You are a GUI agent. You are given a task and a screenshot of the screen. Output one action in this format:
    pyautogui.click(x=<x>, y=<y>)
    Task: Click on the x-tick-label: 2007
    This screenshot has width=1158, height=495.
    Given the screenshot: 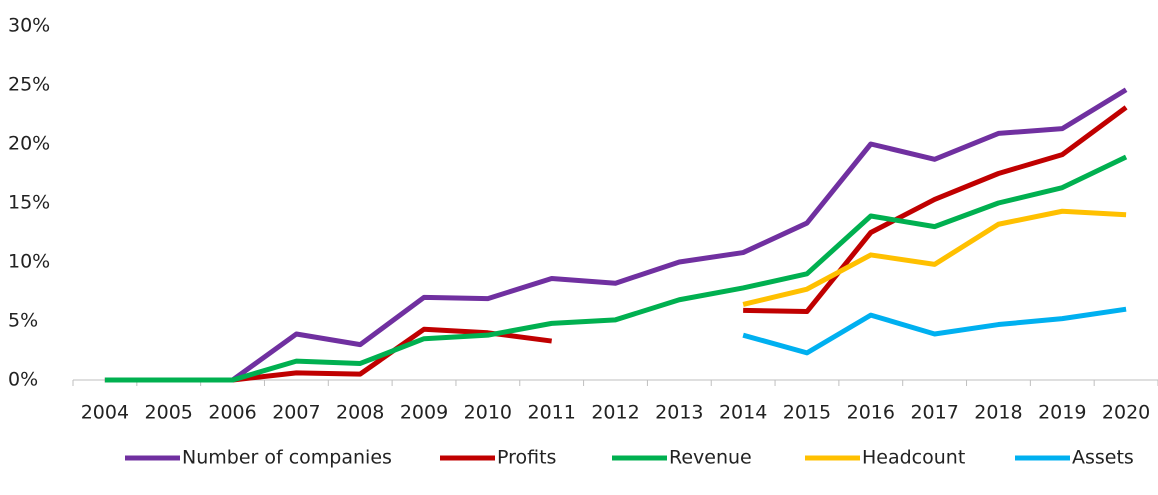 What is the action you would take?
    pyautogui.click(x=296, y=413)
    